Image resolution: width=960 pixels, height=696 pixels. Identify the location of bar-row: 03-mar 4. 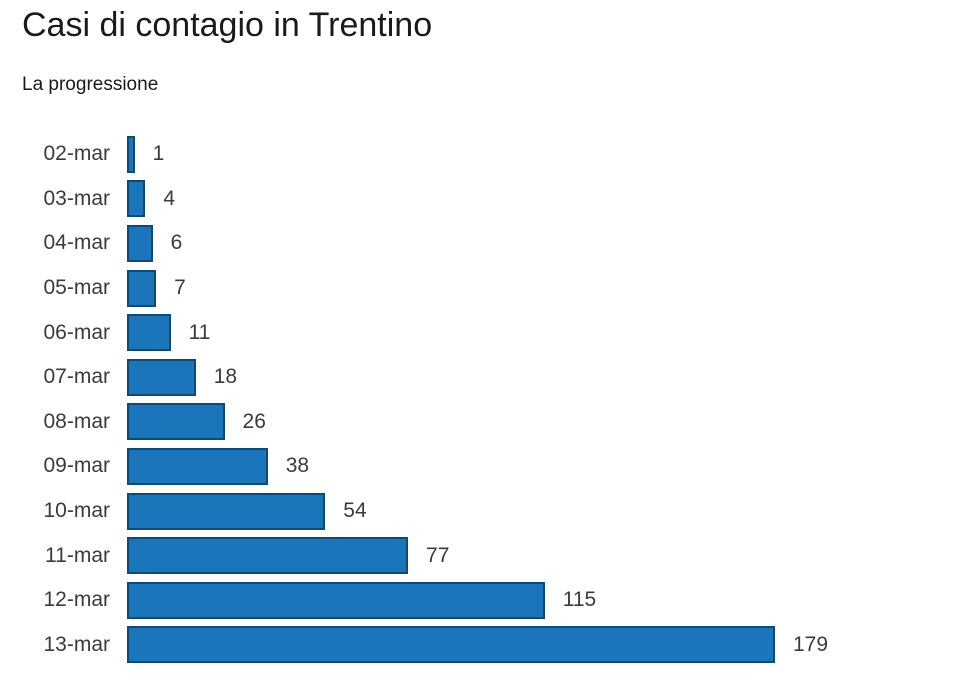
(480, 199).